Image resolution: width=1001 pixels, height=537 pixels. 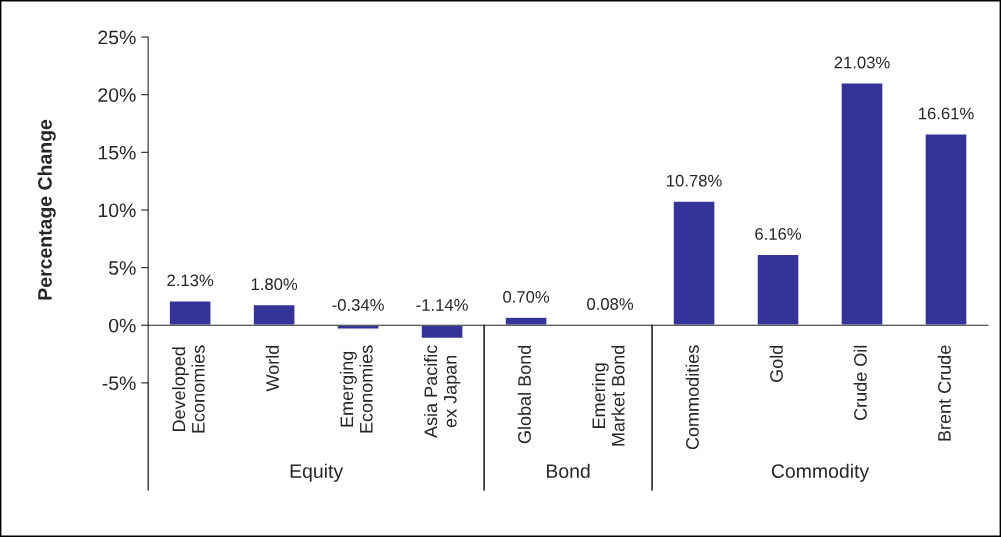 What do you see at coordinates (117, 37) in the screenshot?
I see `y-tick-label: 25%` at bounding box center [117, 37].